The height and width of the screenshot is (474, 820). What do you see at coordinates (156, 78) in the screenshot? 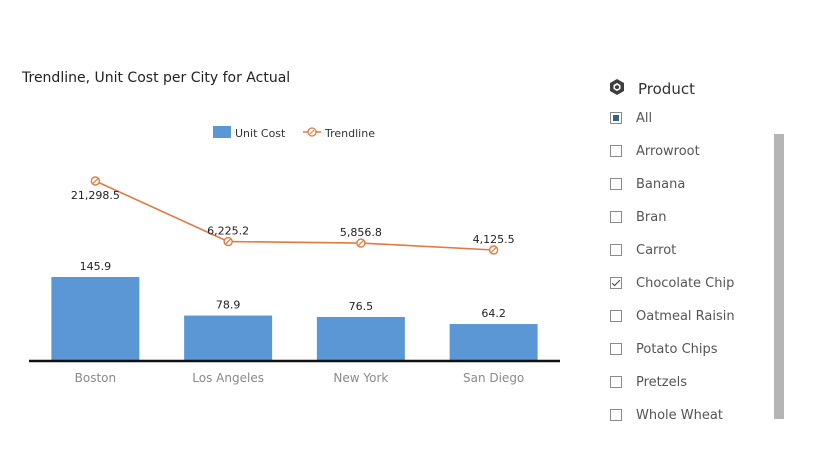
I see `chart-title: Trendline, Unit Cost per City for Actual` at bounding box center [156, 78].